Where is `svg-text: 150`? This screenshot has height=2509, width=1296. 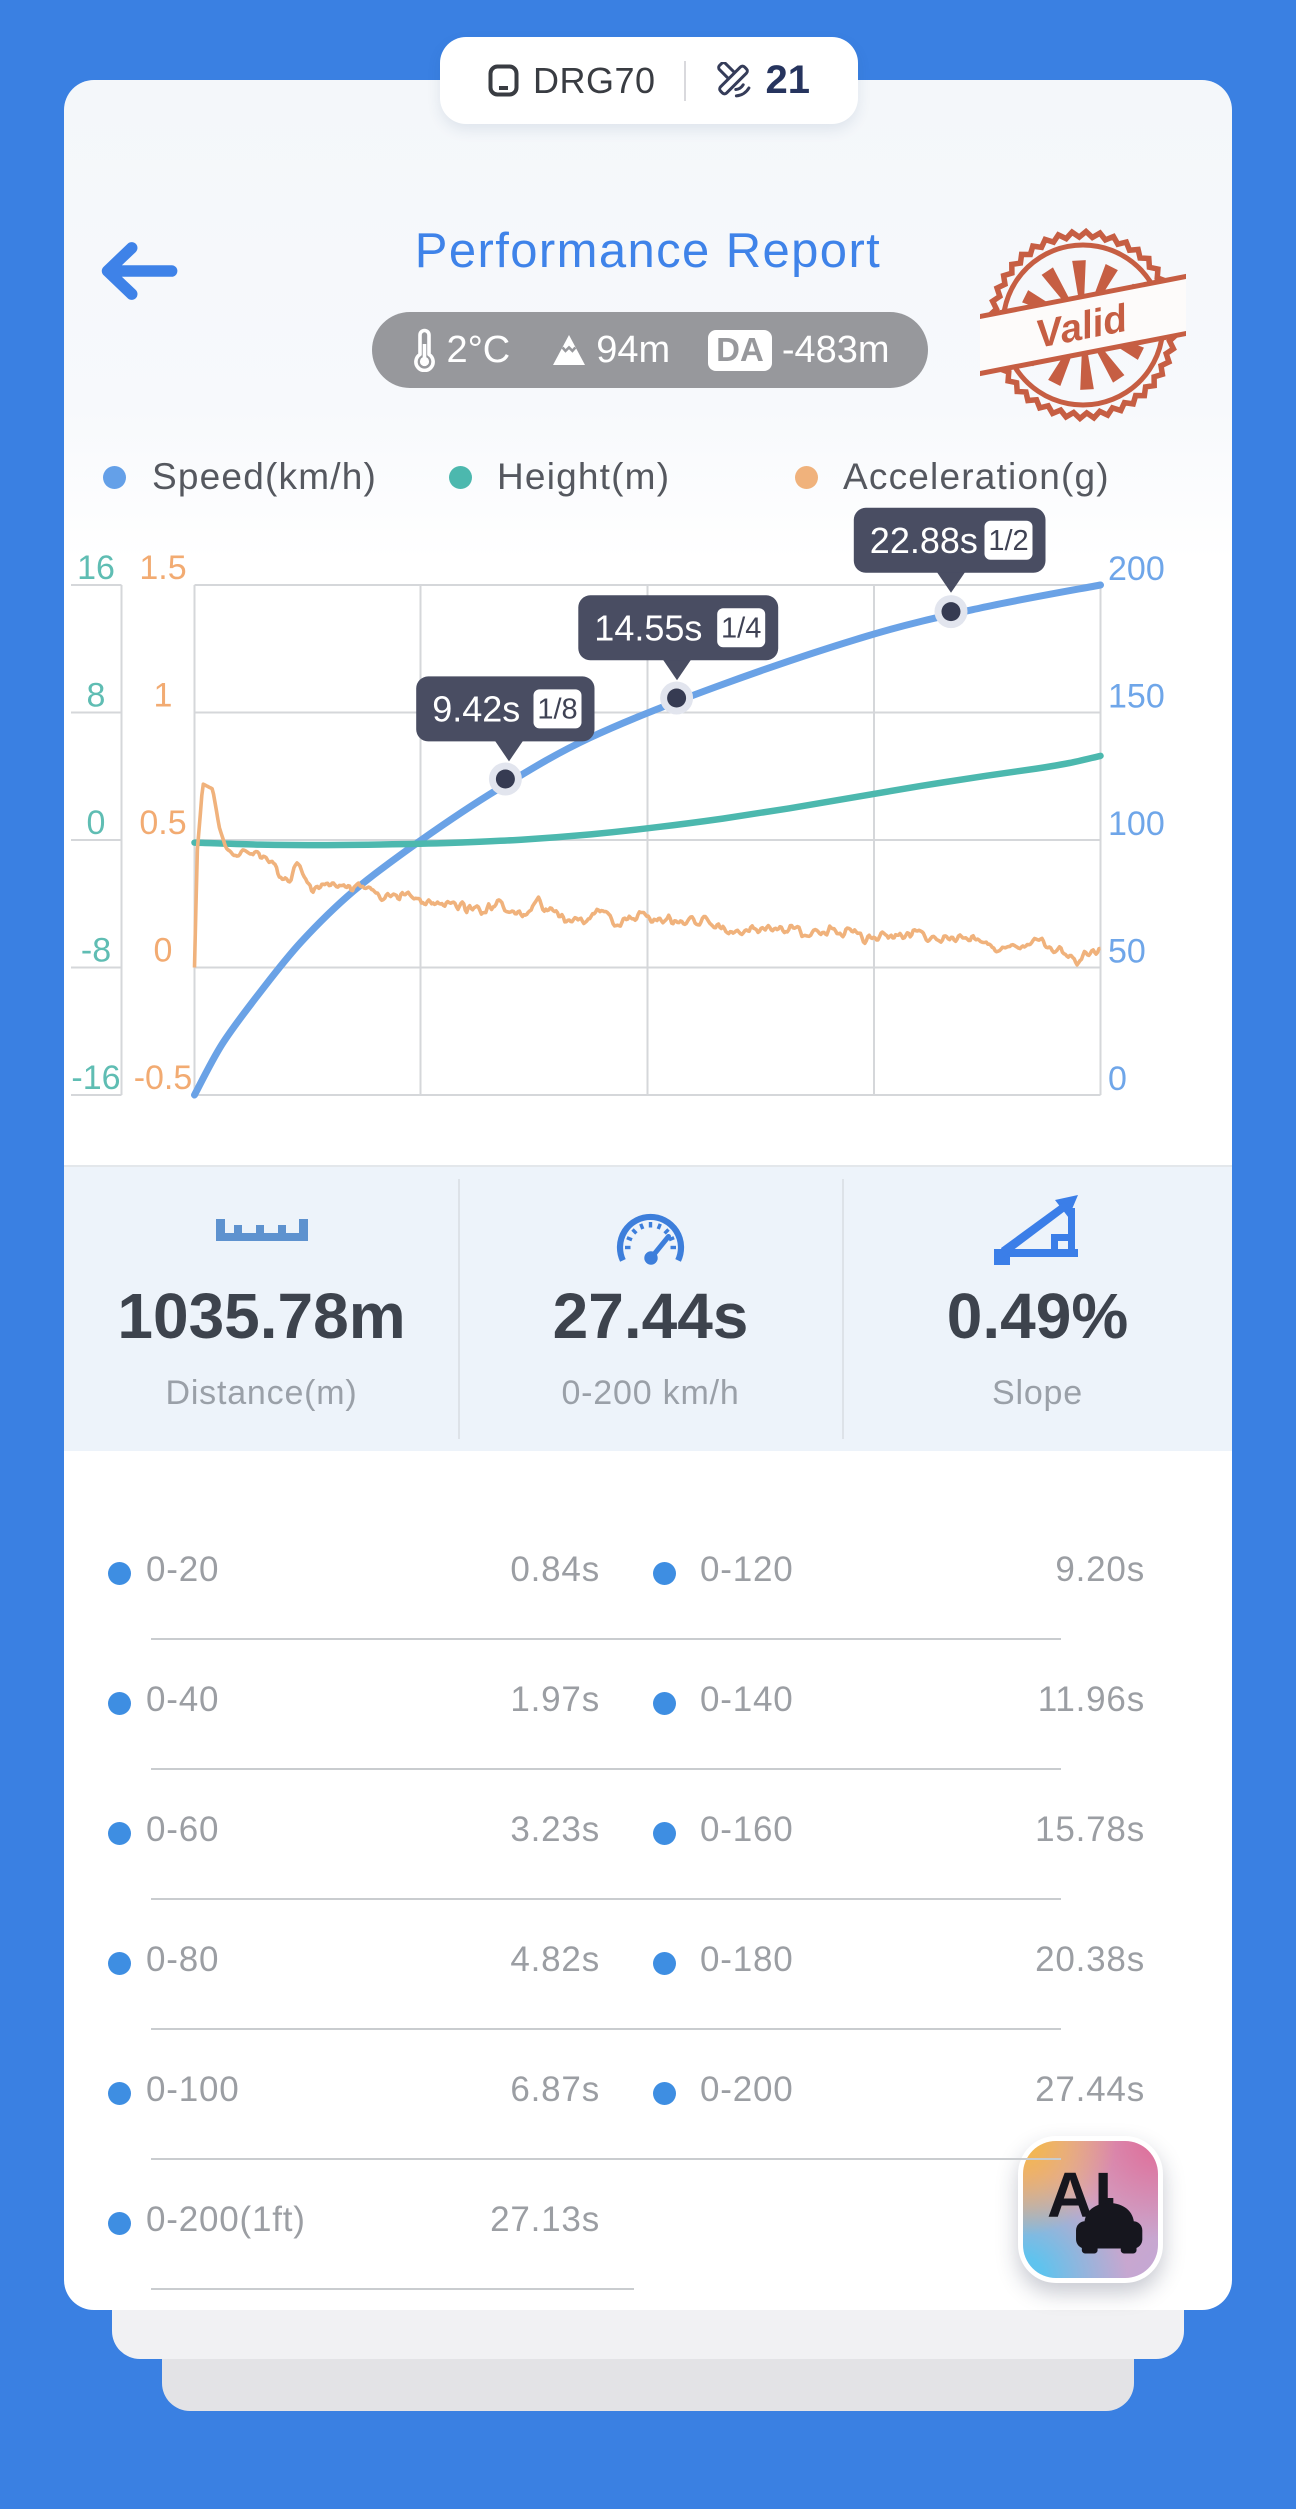
svg-text: 150 is located at coordinates (1136, 697).